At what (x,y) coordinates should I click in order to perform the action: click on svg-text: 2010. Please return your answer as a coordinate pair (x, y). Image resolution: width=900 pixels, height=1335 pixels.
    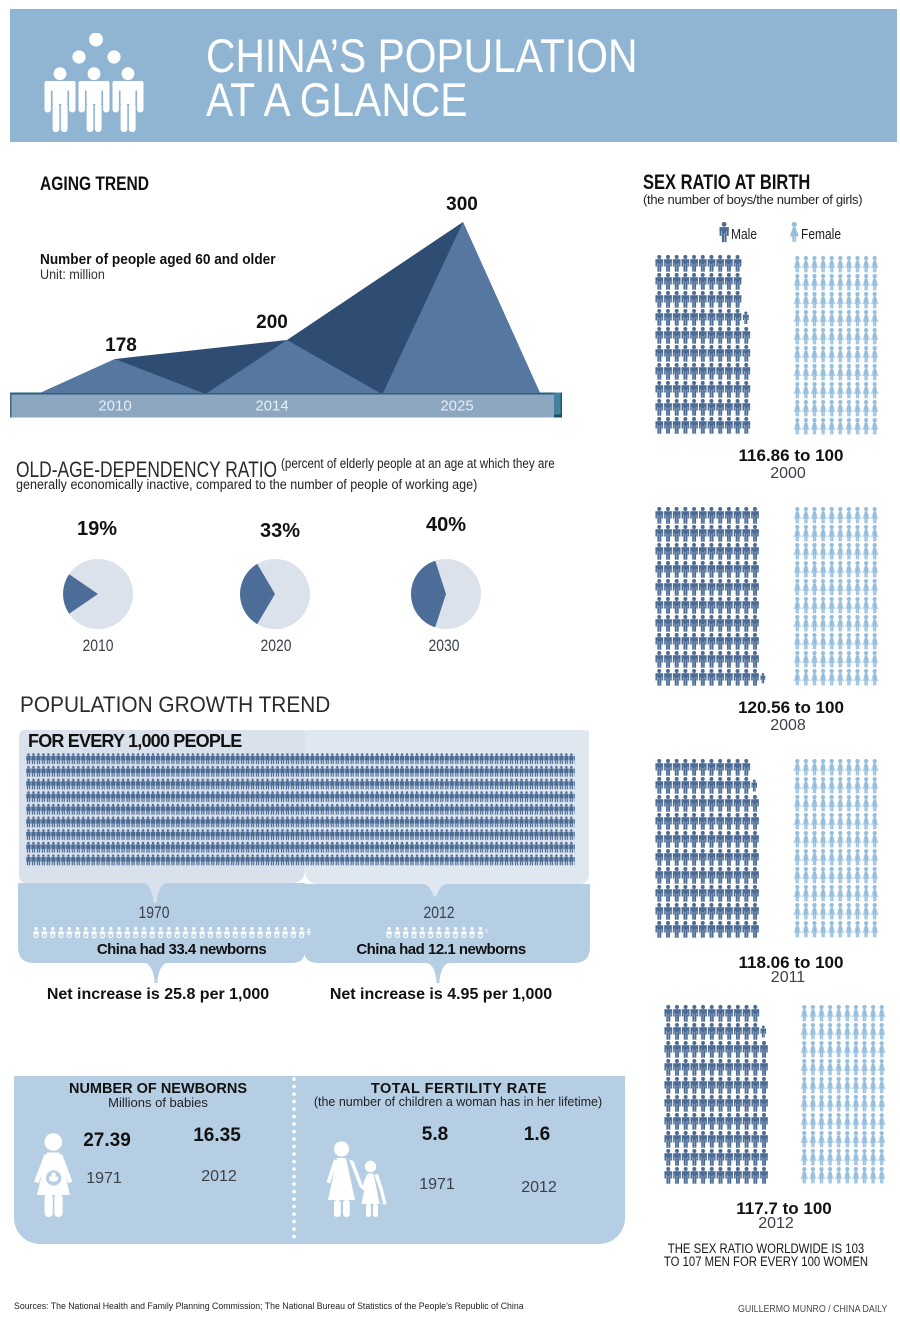
    Looking at the image, I should click on (114, 406).